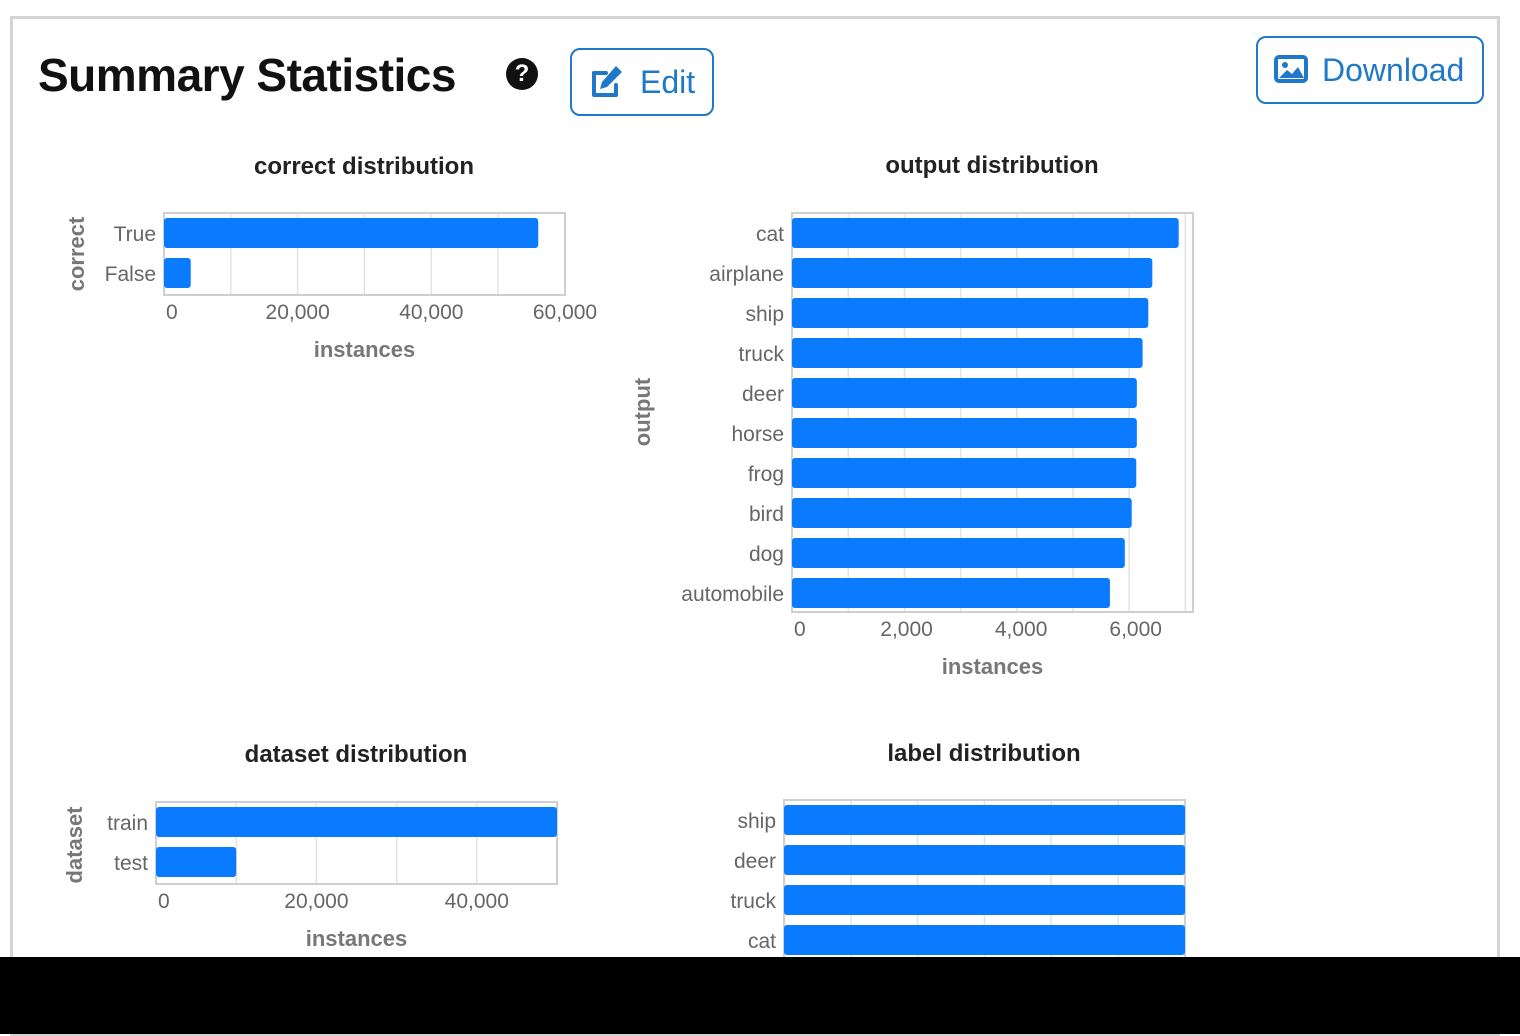 This screenshot has width=1520, height=1036. Describe the element at coordinates (962, 513) in the screenshot. I see `bar-bird` at that location.